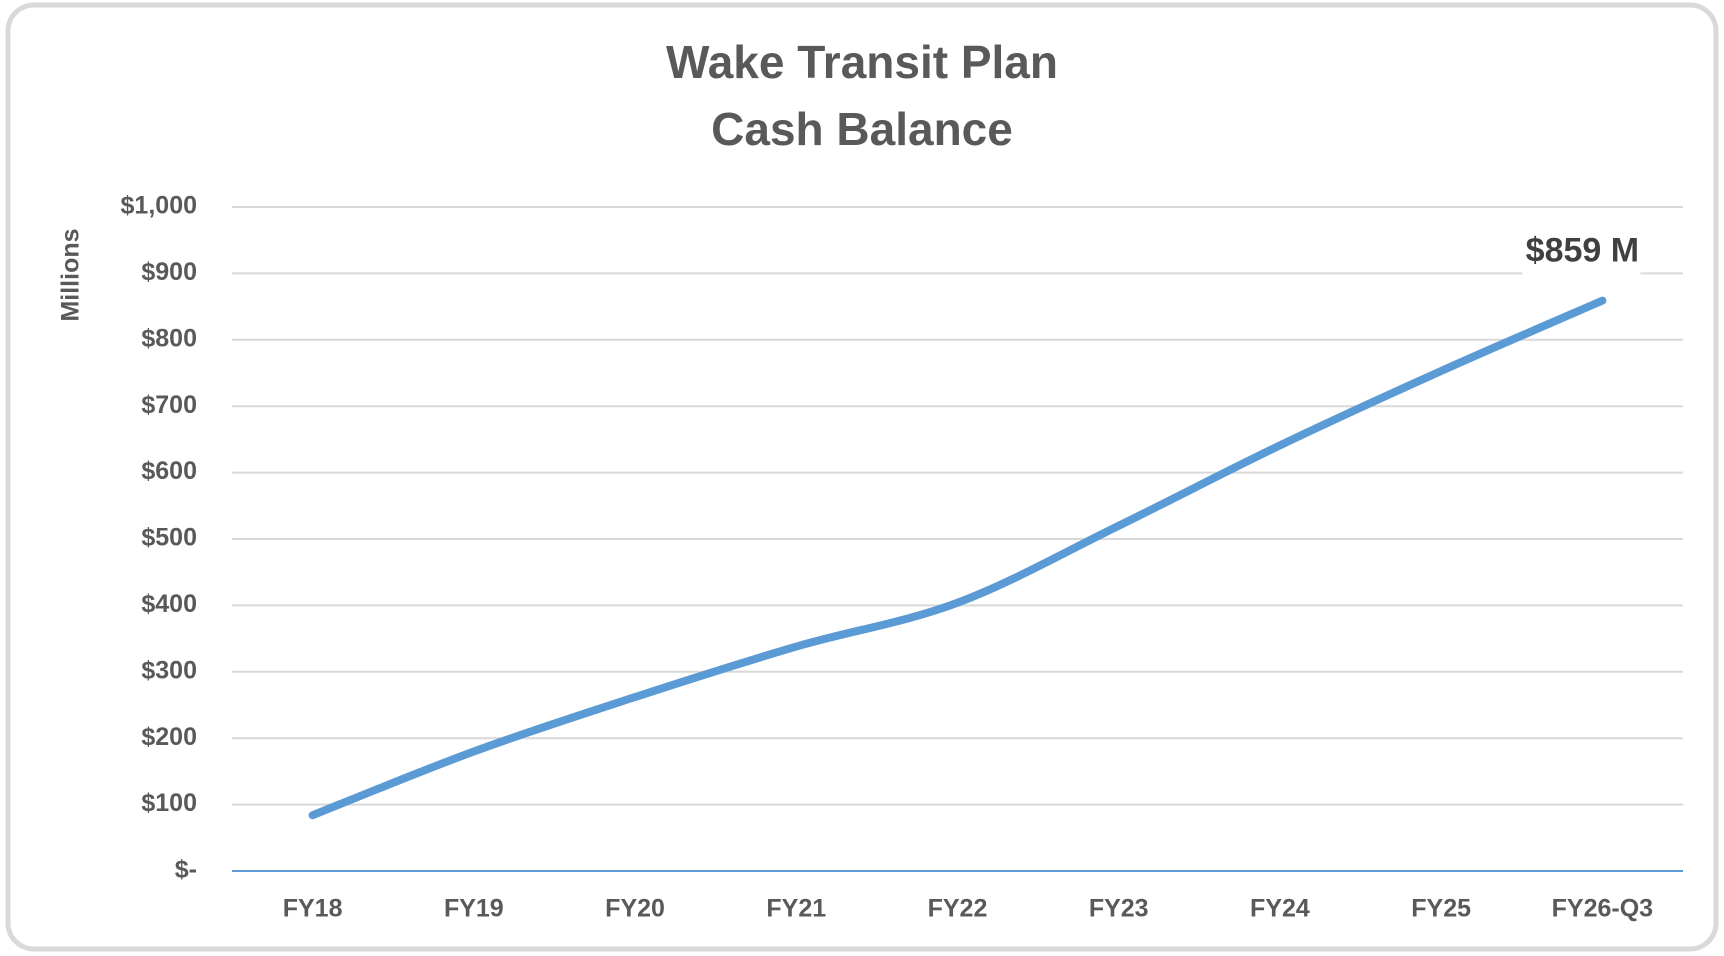 The width and height of the screenshot is (1724, 956). I want to click on x-tick-label: FY26-Q3, so click(1602, 909).